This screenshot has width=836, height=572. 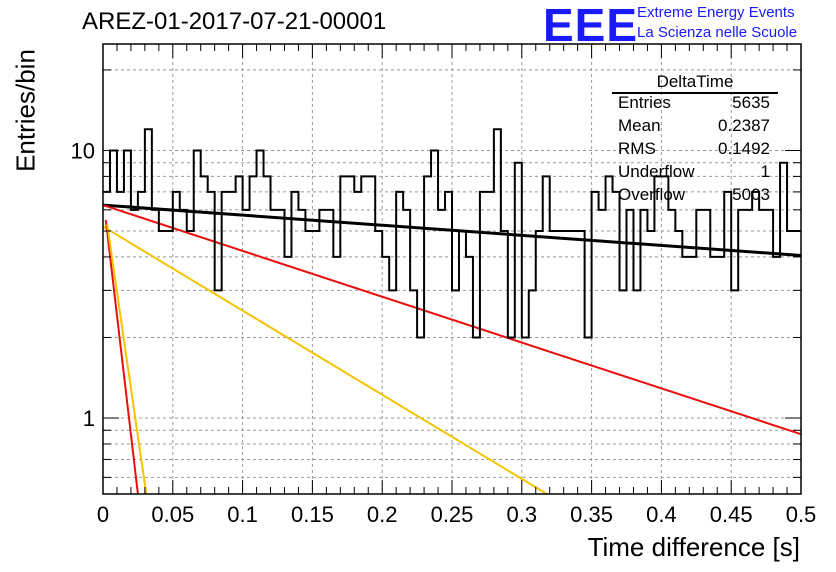 I want to click on x-tick-label: 0.15, so click(x=312, y=514).